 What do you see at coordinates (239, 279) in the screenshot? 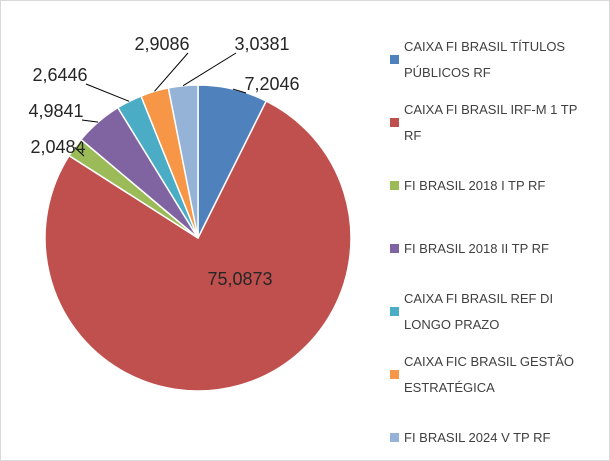
I see `data-label: 75,0873` at bounding box center [239, 279].